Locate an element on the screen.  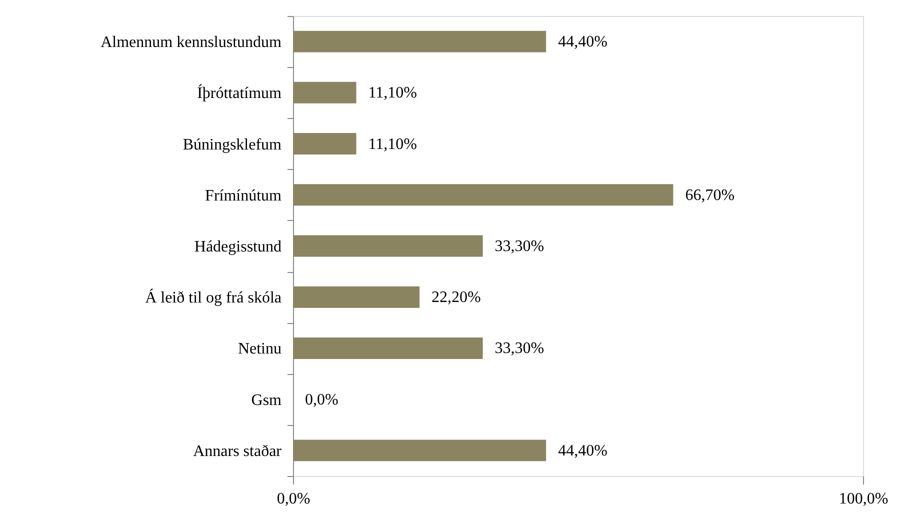
x-tick-label: 100,0% is located at coordinates (863, 499).